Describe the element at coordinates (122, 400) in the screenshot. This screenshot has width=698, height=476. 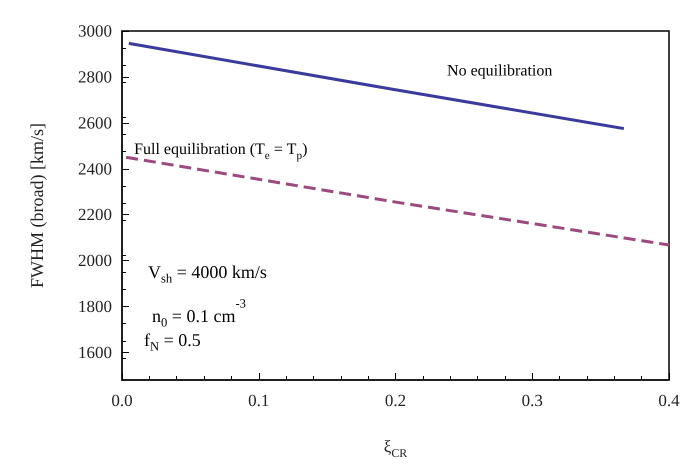
I see `x-tick-label: 0.0` at that location.